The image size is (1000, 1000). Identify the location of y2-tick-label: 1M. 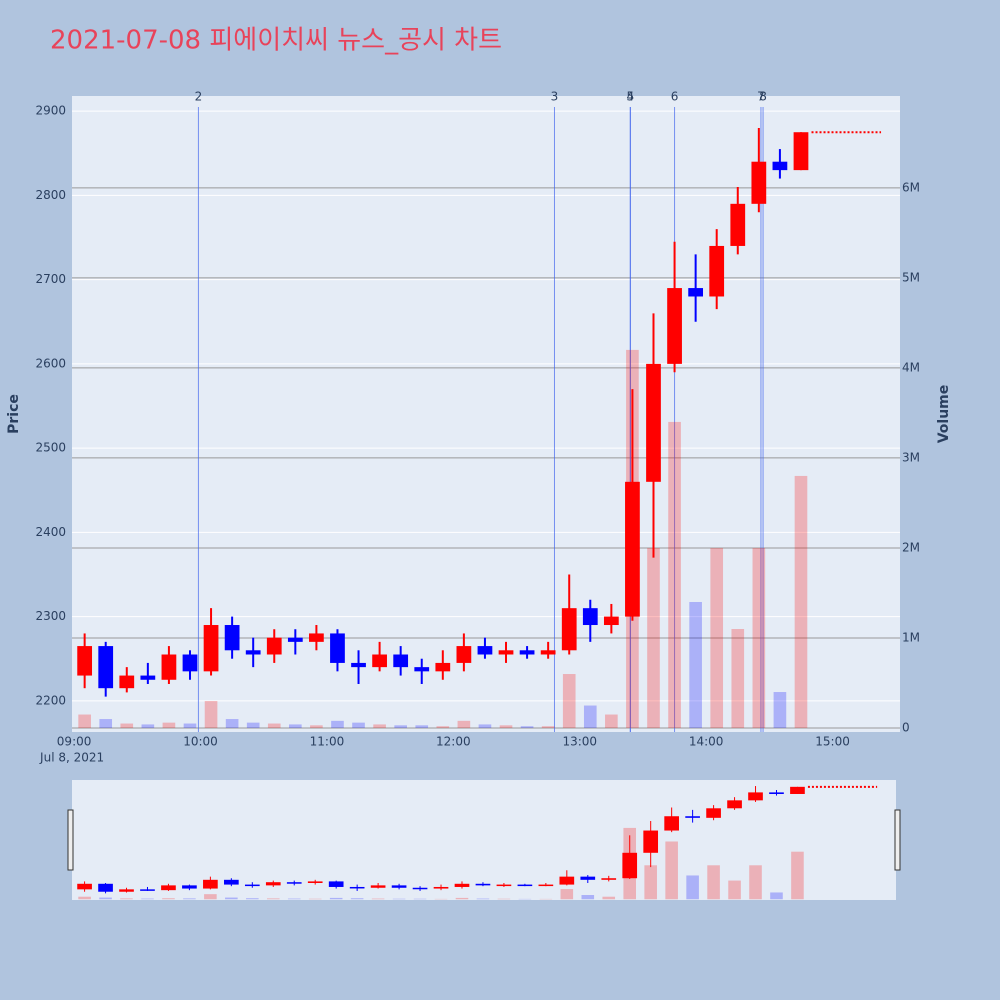
(911, 638).